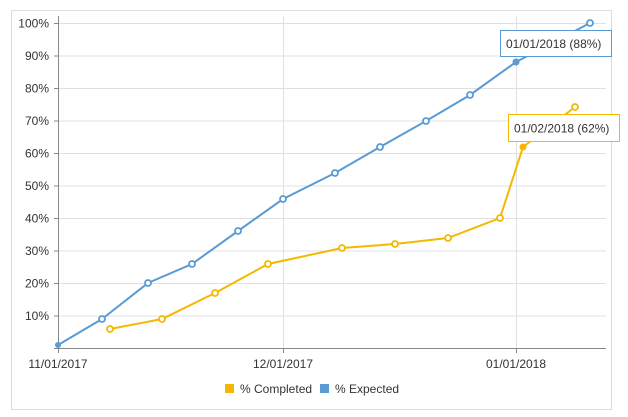 This screenshot has height=417, width=628. I want to click on legend-item-expected: % Expected, so click(359, 389).